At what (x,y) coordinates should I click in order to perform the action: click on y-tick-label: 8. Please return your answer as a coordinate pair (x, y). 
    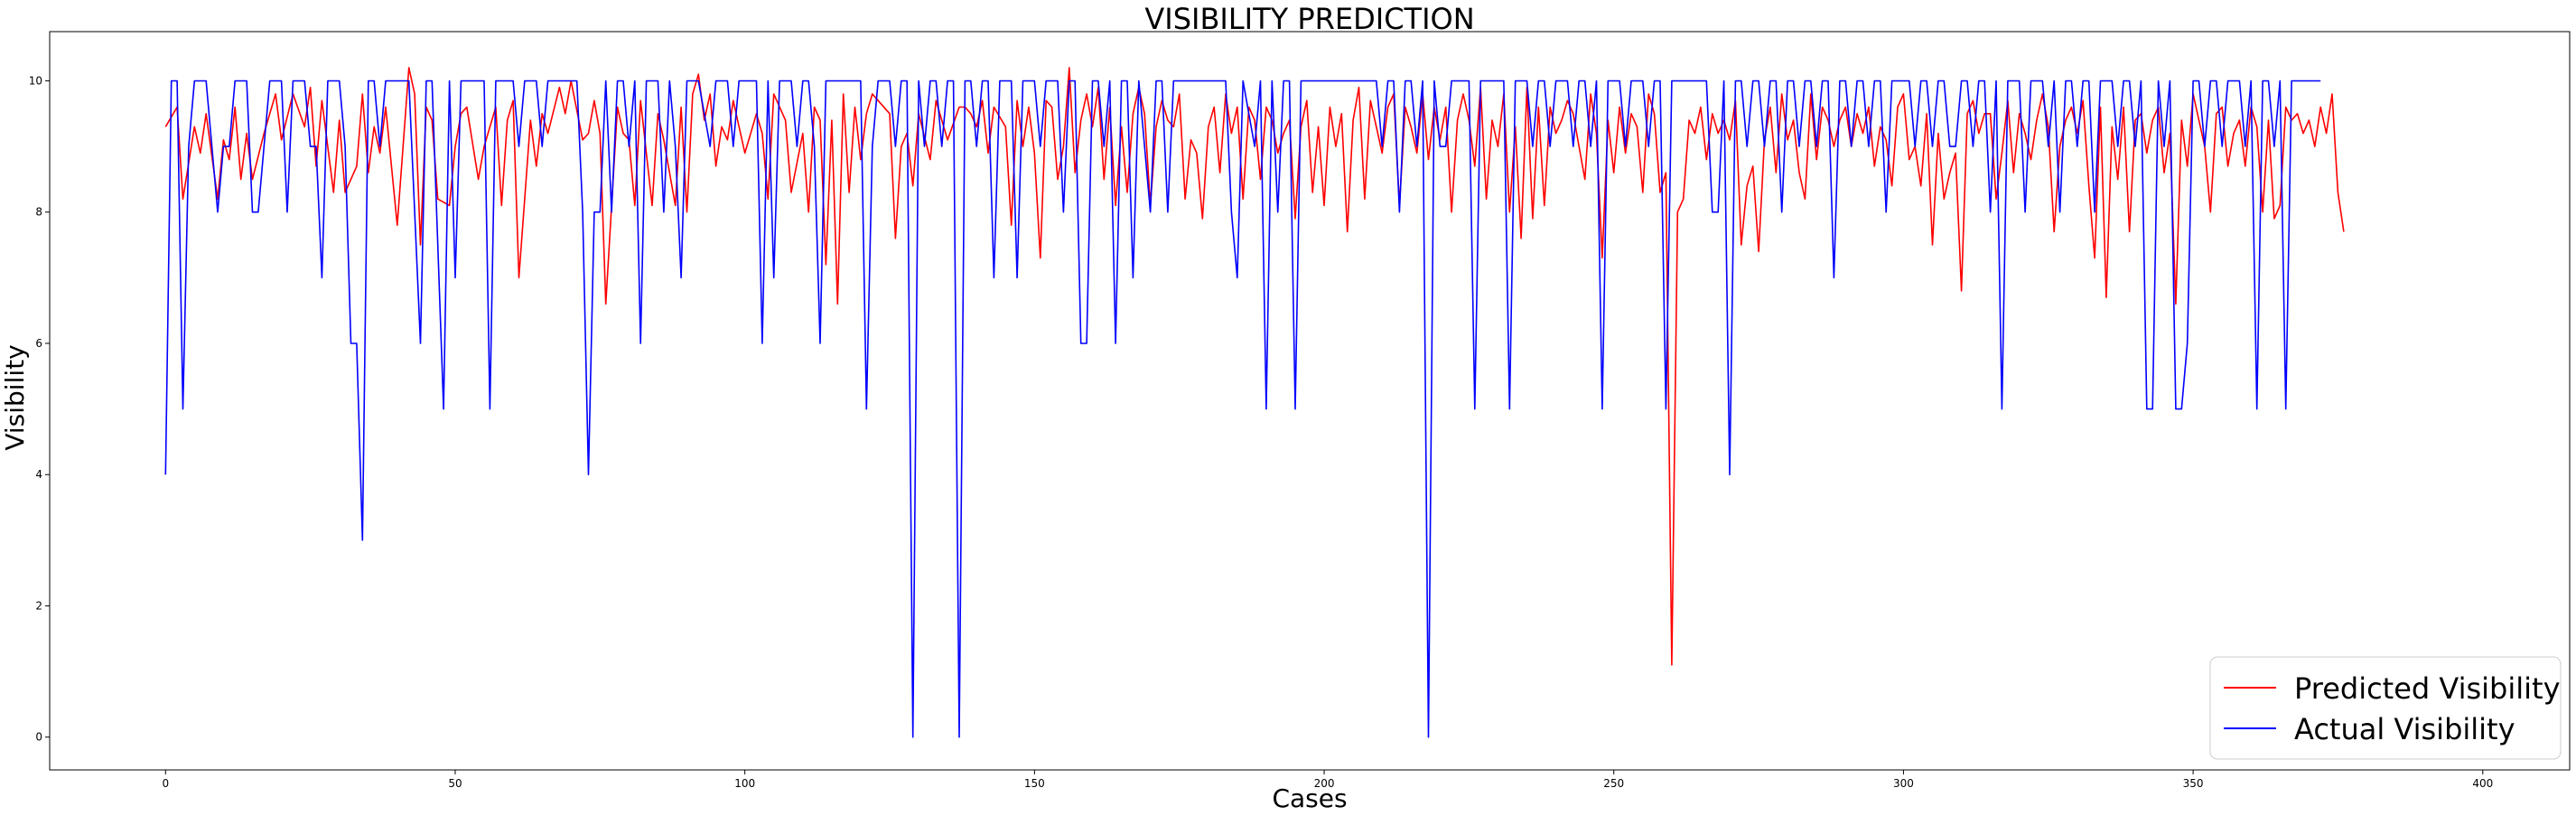
    Looking at the image, I should click on (38, 212).